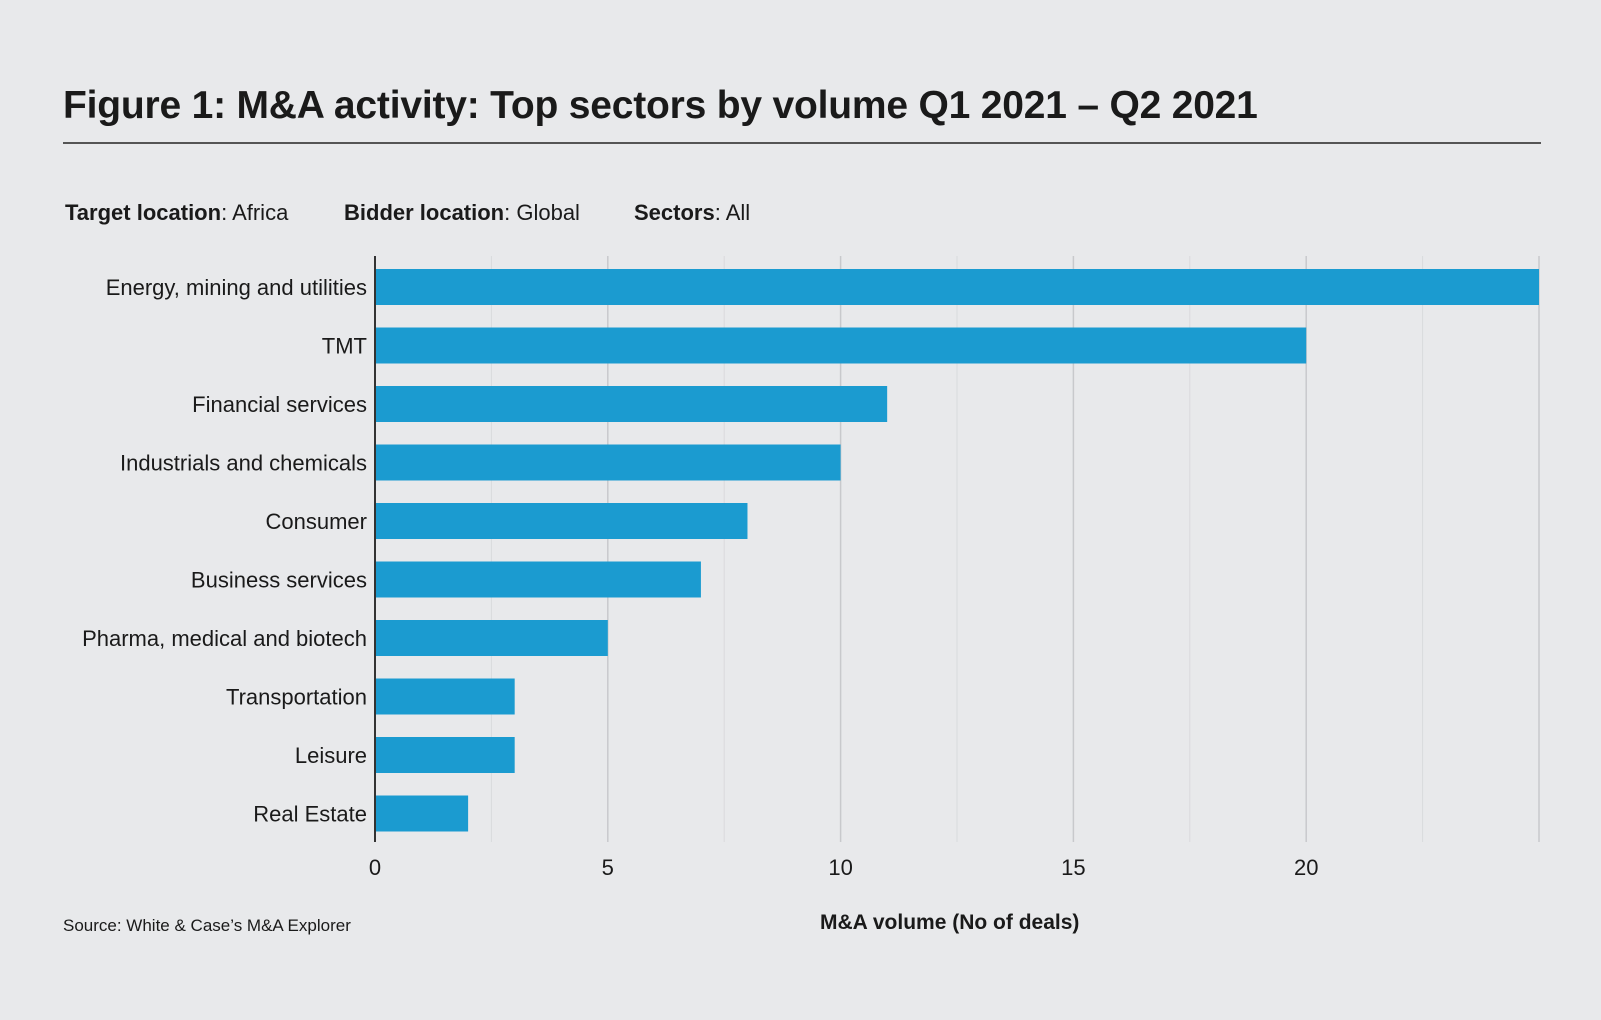 The image size is (1601, 1020). Describe the element at coordinates (207, 925) in the screenshot. I see `source-note: Source: White & Case’s M&A Explorer` at that location.